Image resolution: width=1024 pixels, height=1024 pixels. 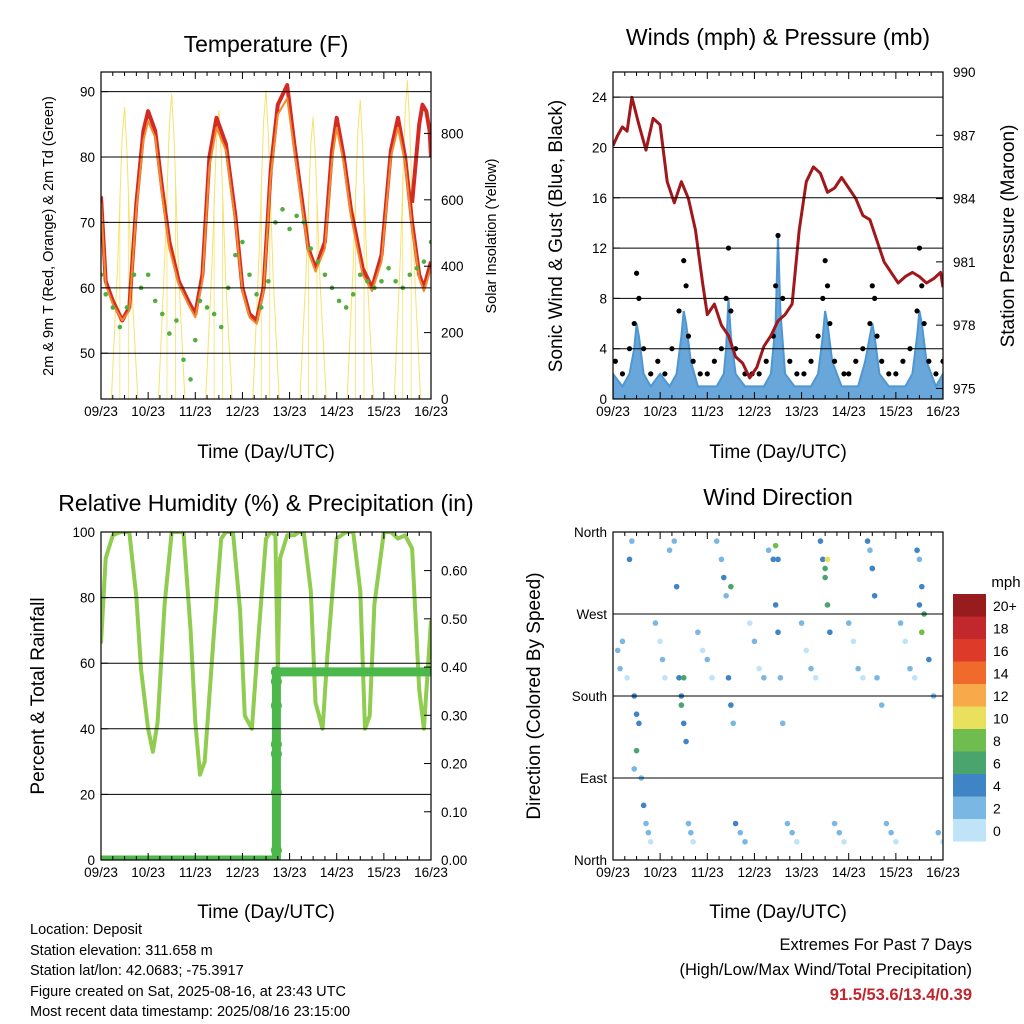 I want to click on legend-label: 12, so click(x=1001, y=696).